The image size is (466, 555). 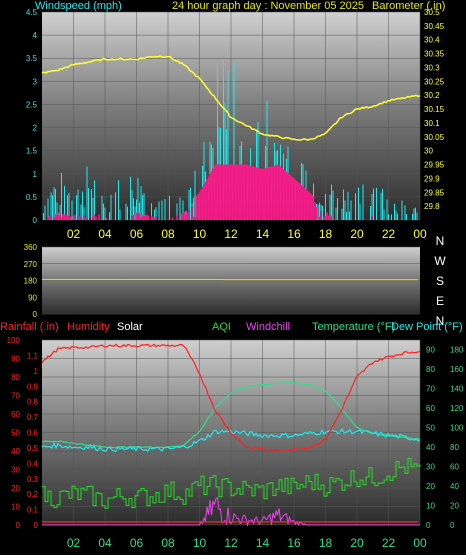 I want to click on humidity-tick-label: 20, so click(x=15, y=488).